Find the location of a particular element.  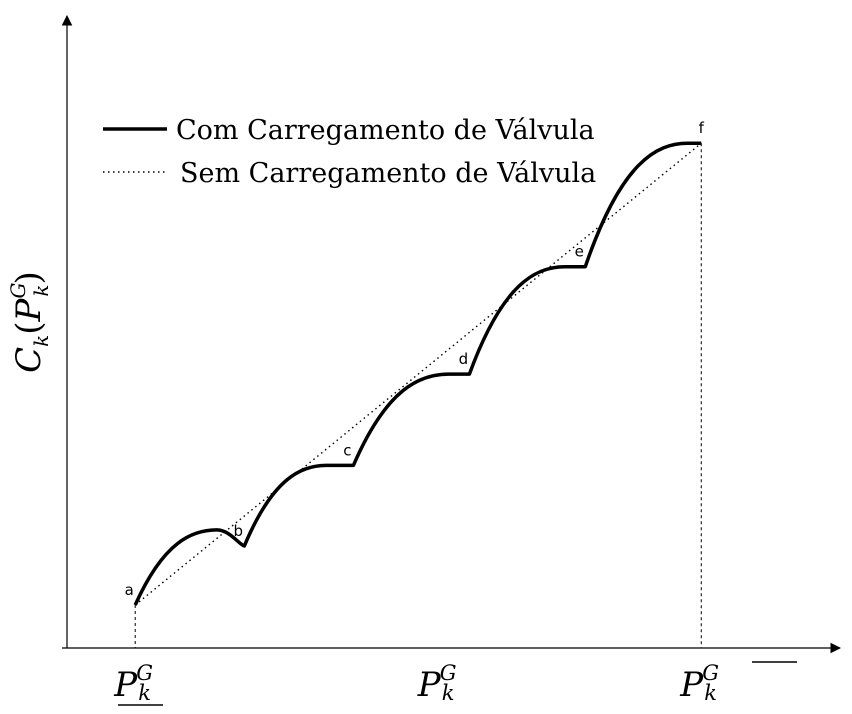

point-label-d: d is located at coordinates (464, 359).